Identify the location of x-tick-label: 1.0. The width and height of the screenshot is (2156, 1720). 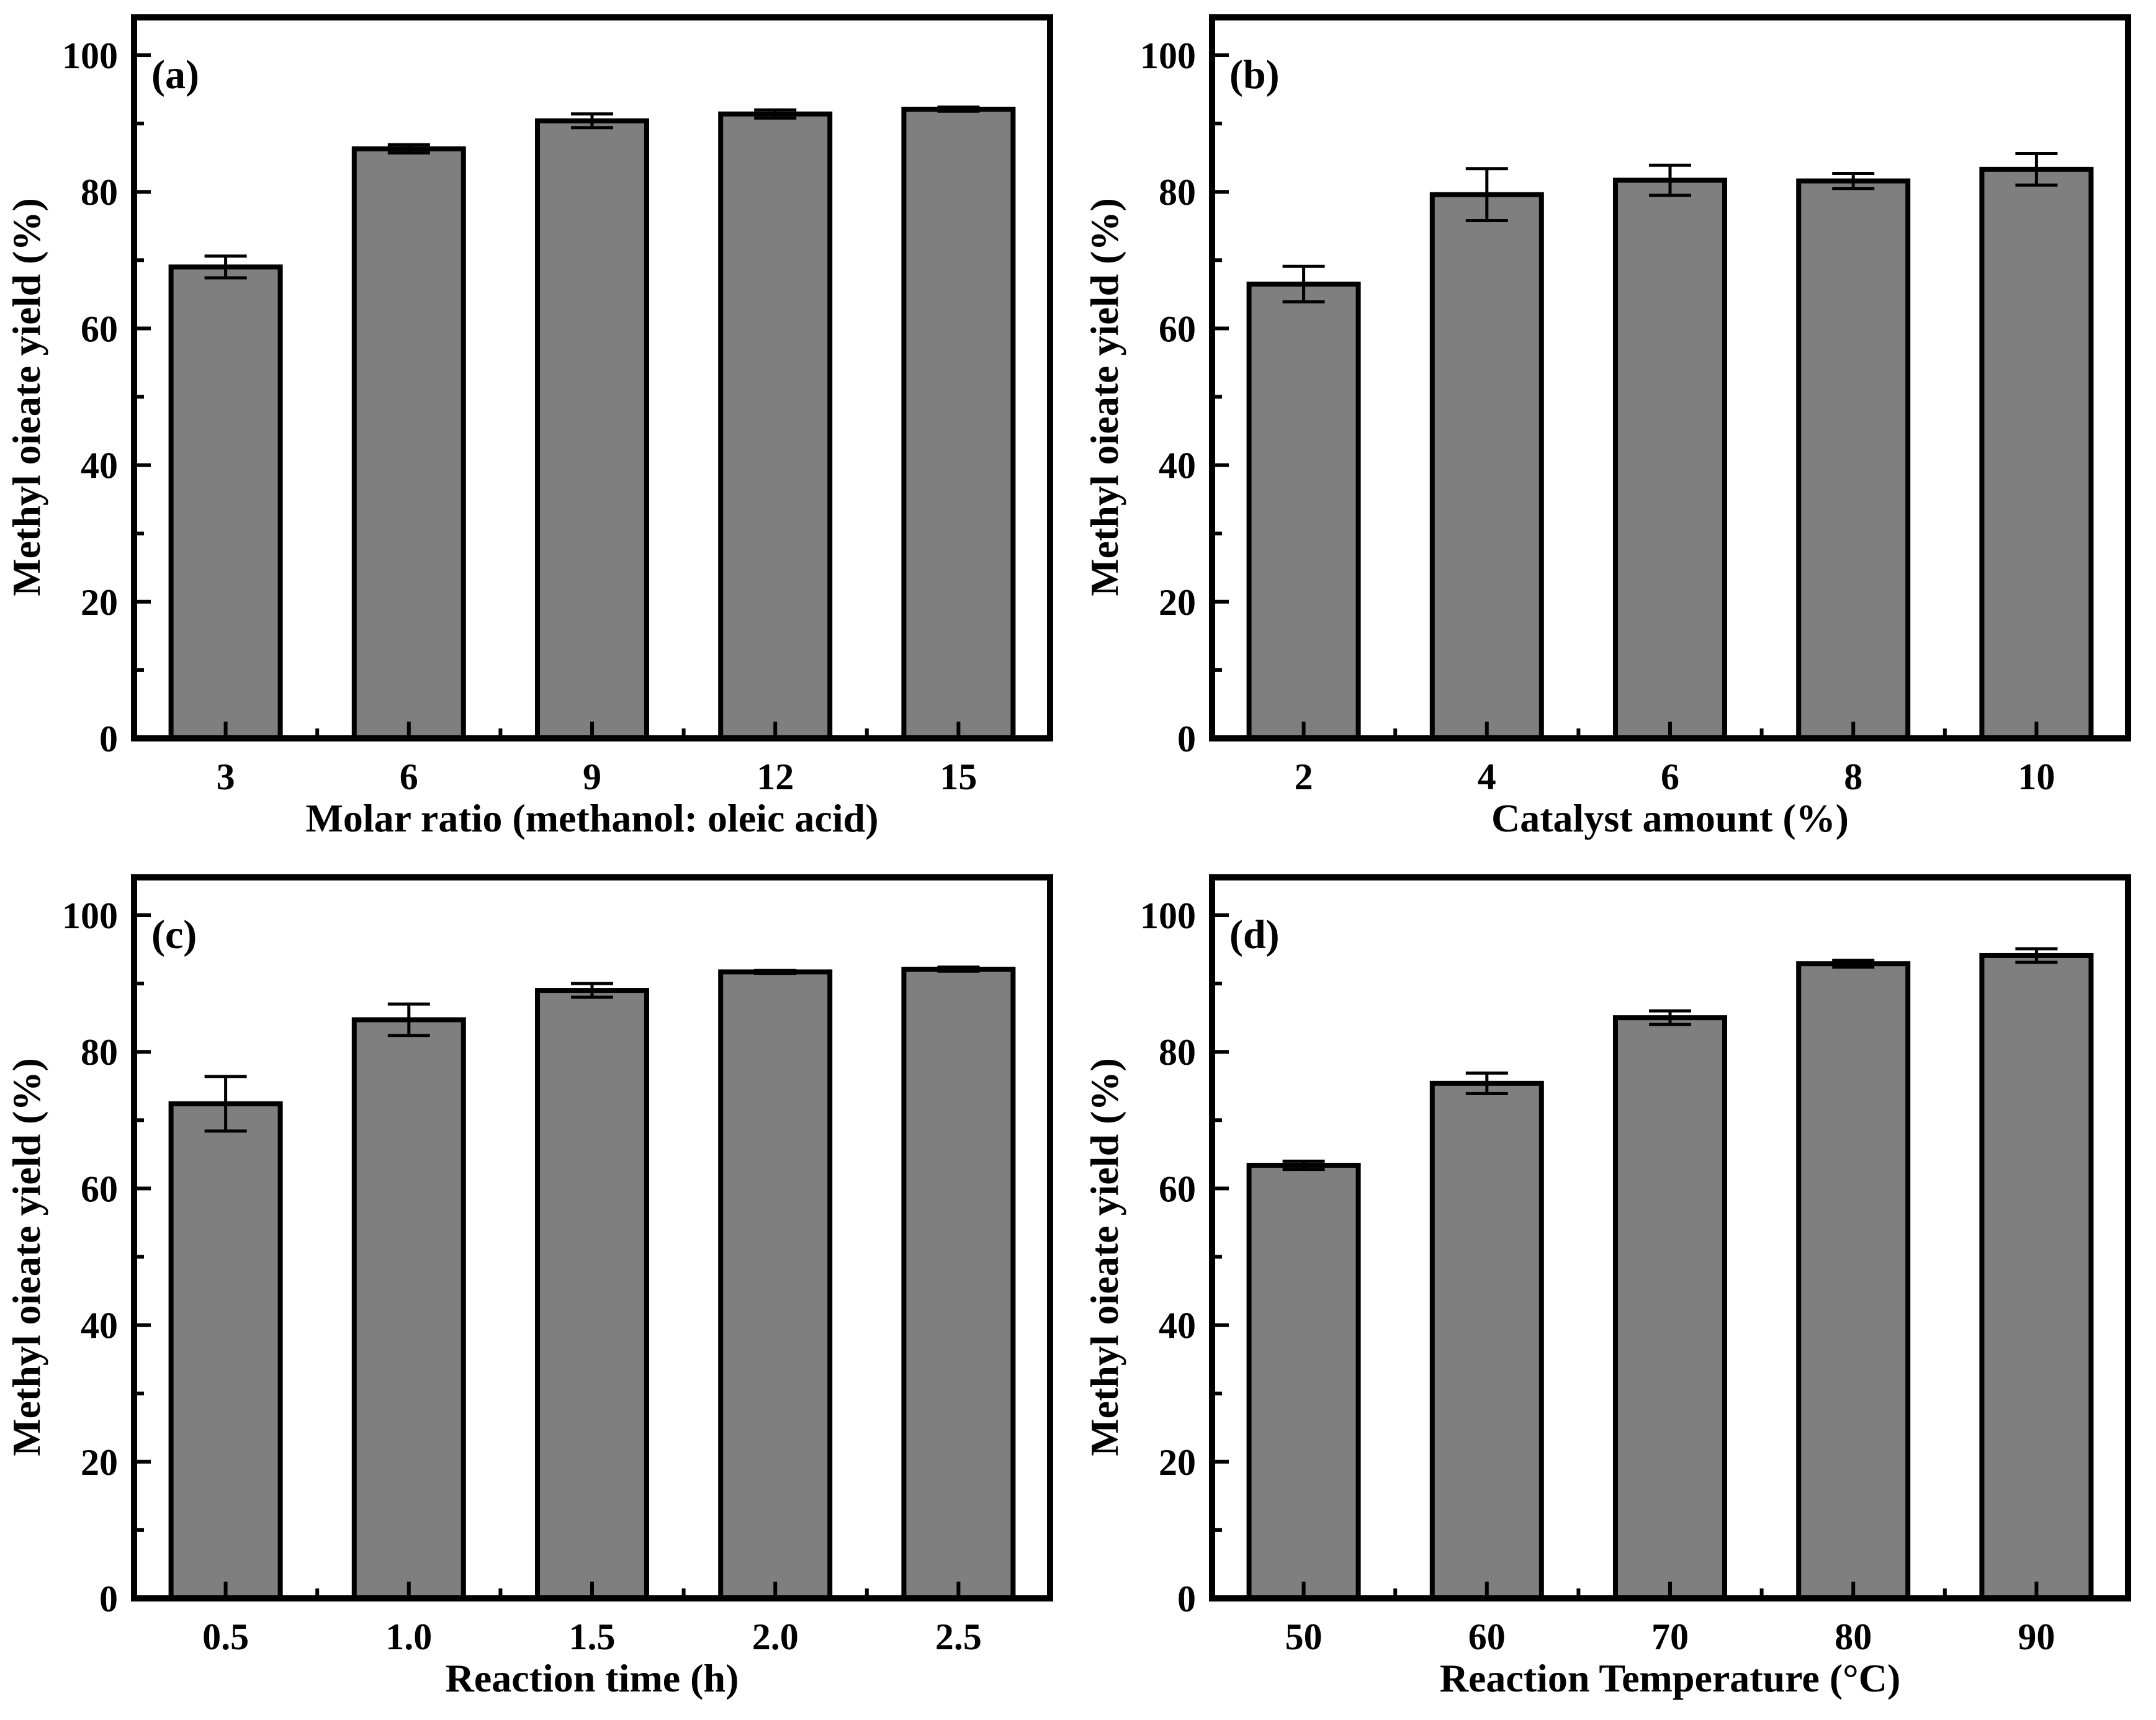
(409, 1637).